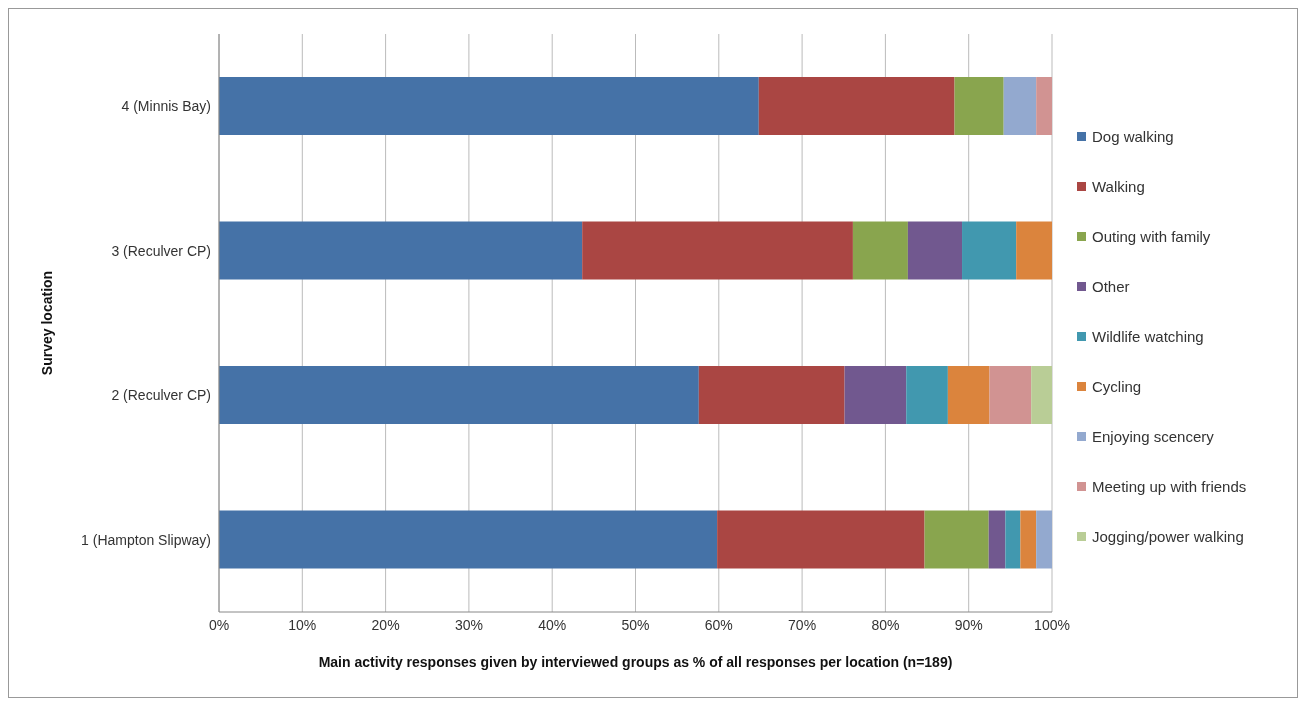 This screenshot has width=1309, height=710. What do you see at coordinates (1117, 386) in the screenshot?
I see `legend-label: Cycling` at bounding box center [1117, 386].